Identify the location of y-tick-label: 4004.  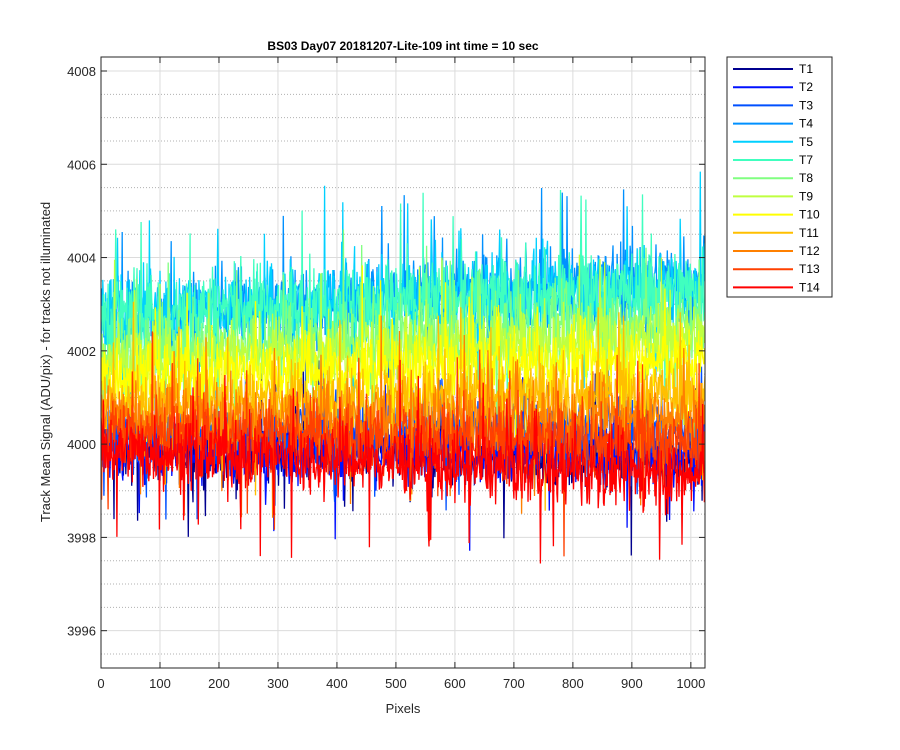
(81, 258).